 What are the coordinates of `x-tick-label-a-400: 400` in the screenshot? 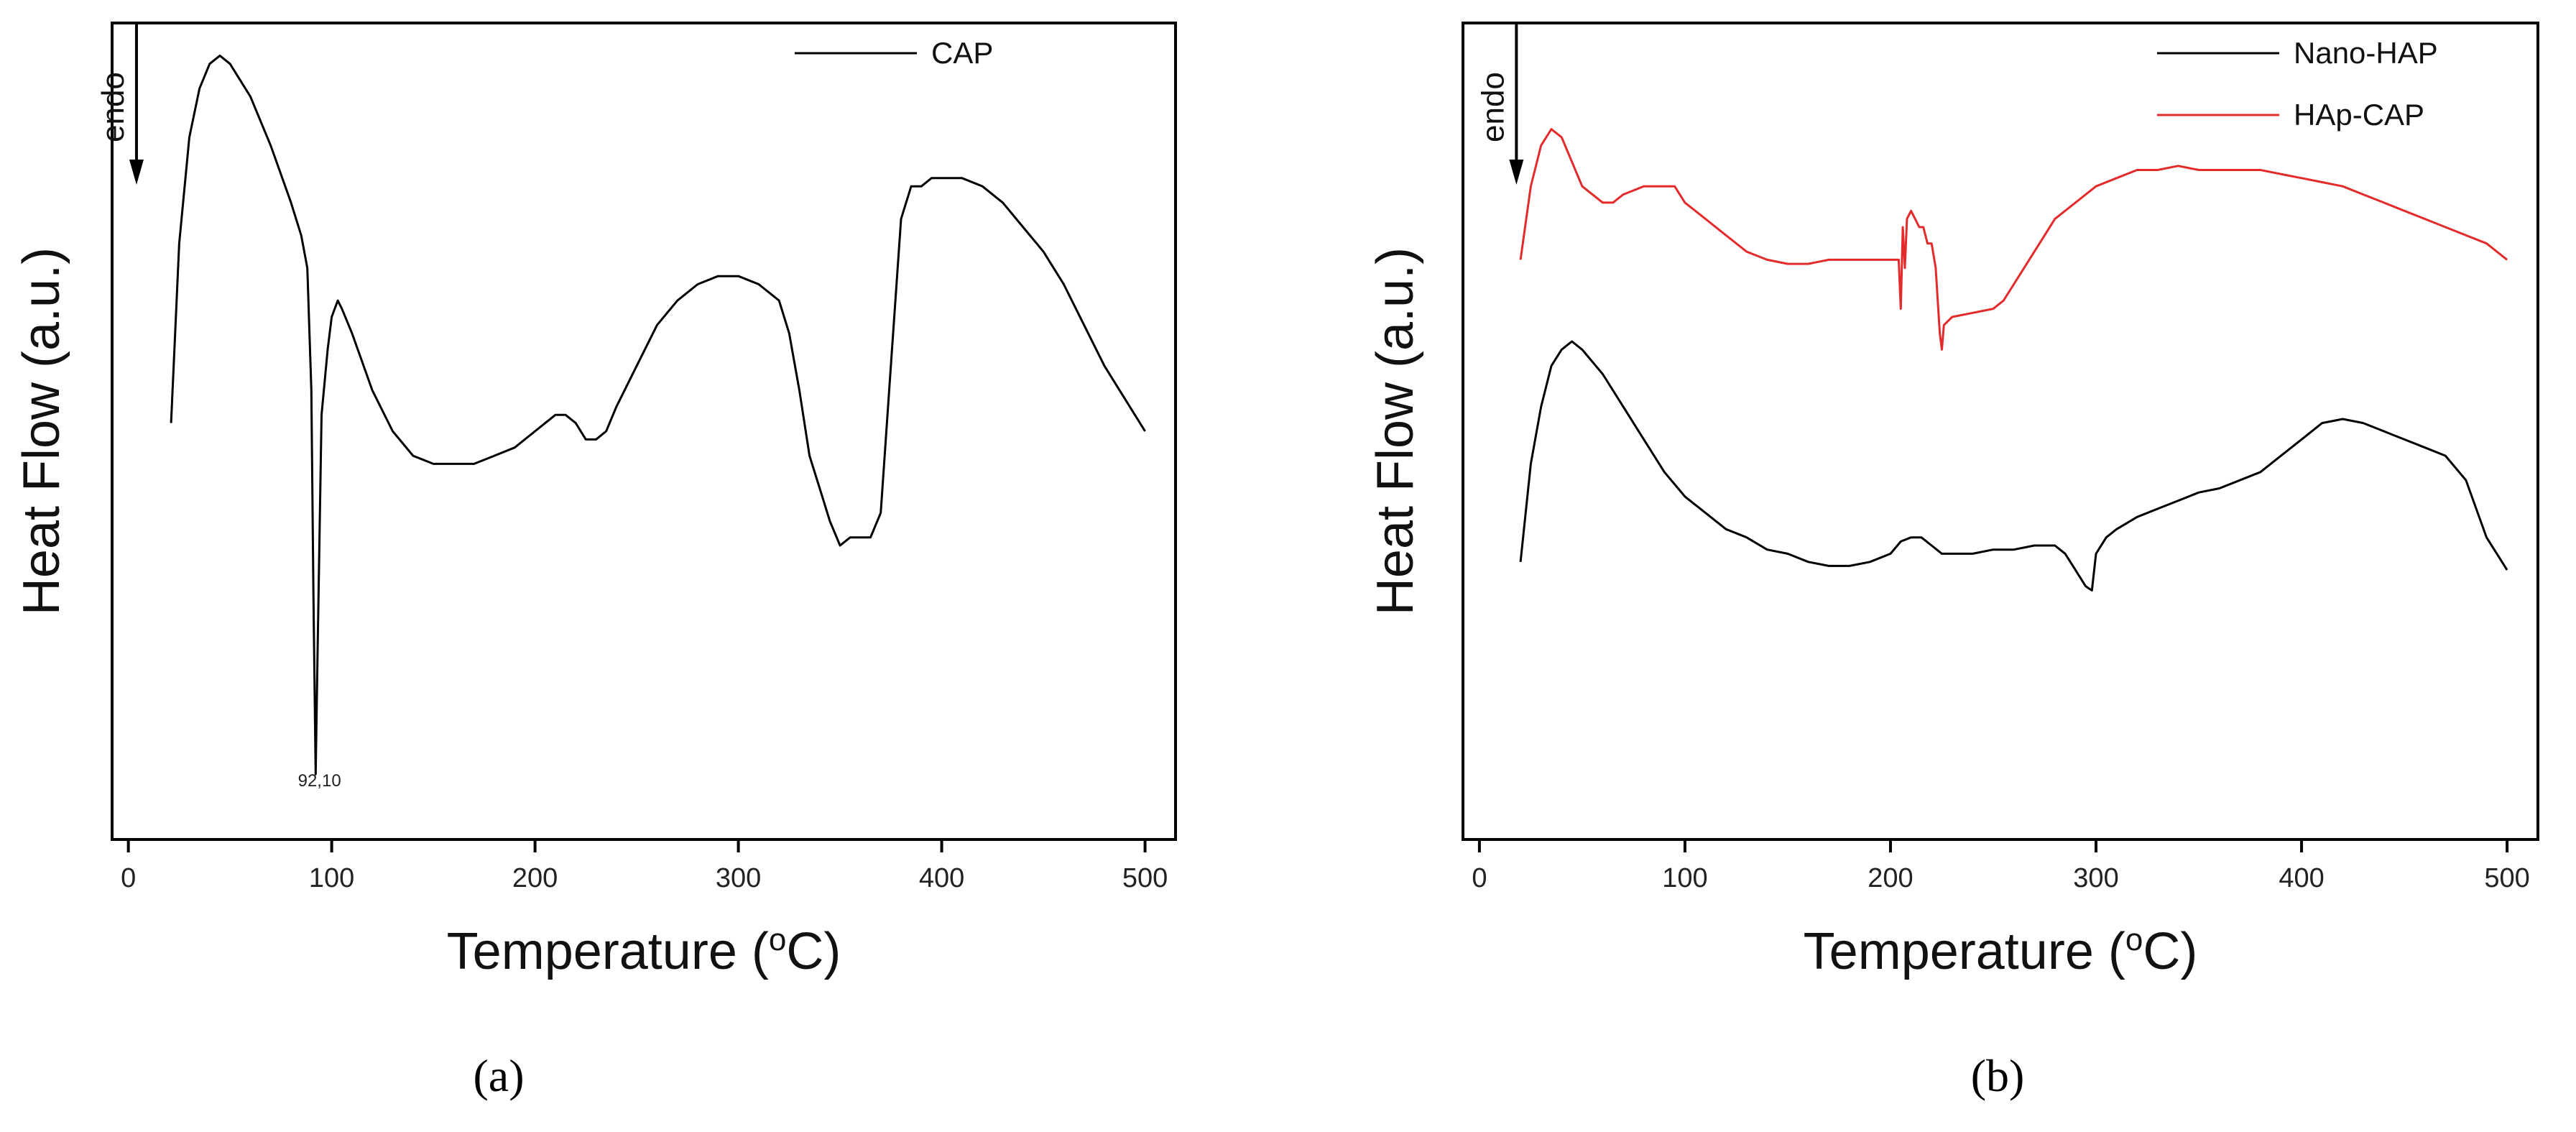 It's located at (942, 878).